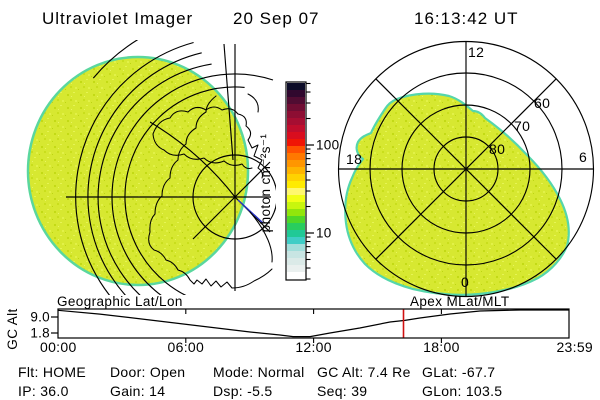  I want to click on right-panel-caption: Apex MLat/MLT, so click(459, 301).